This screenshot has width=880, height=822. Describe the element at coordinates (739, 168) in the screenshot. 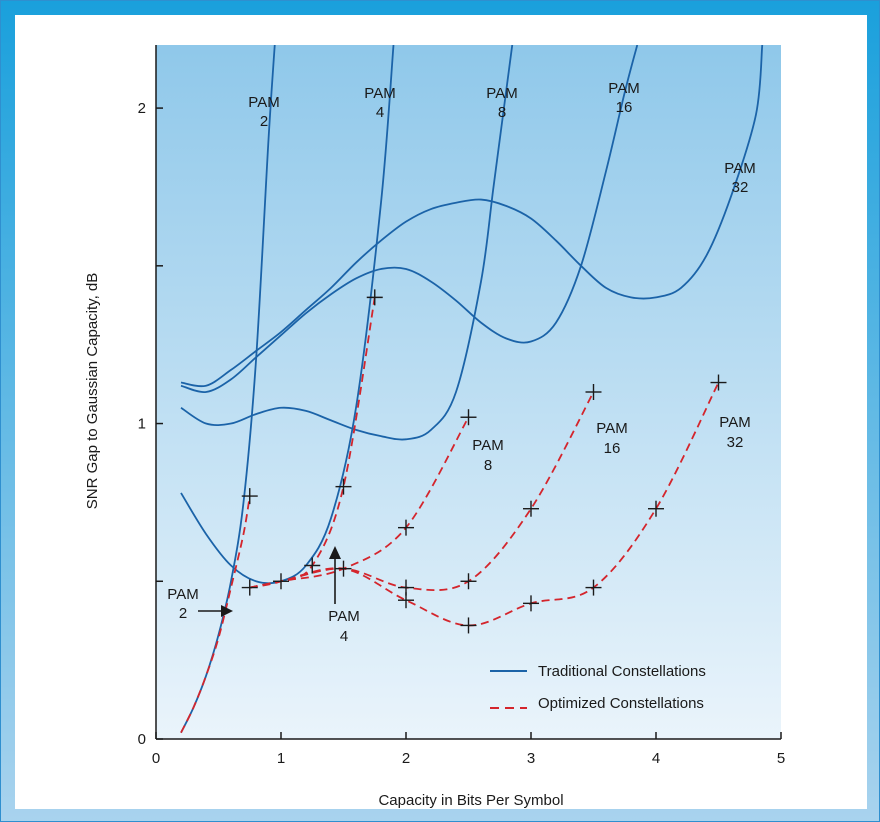

I see `label-trad-pam32-line1: PAM` at that location.